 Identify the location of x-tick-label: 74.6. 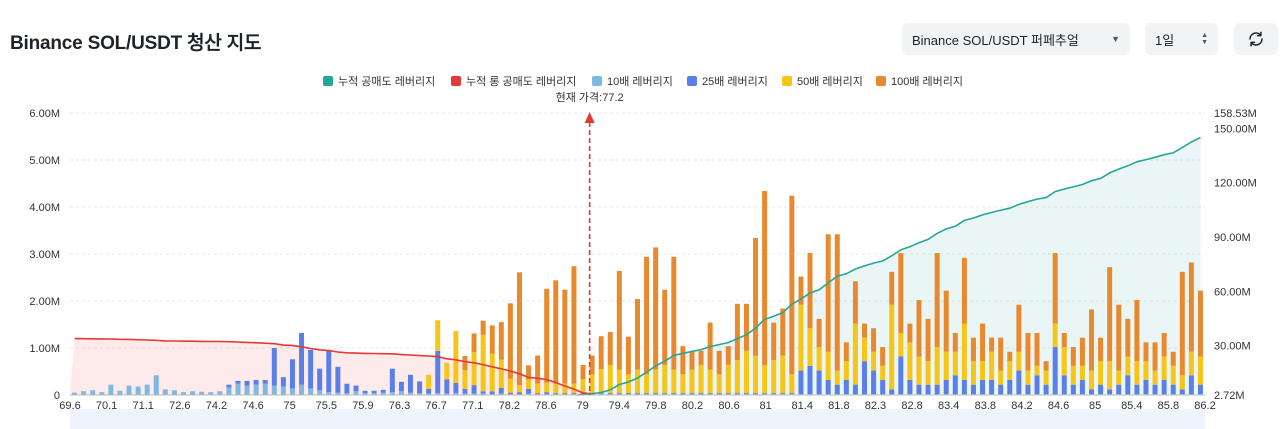
(252, 406).